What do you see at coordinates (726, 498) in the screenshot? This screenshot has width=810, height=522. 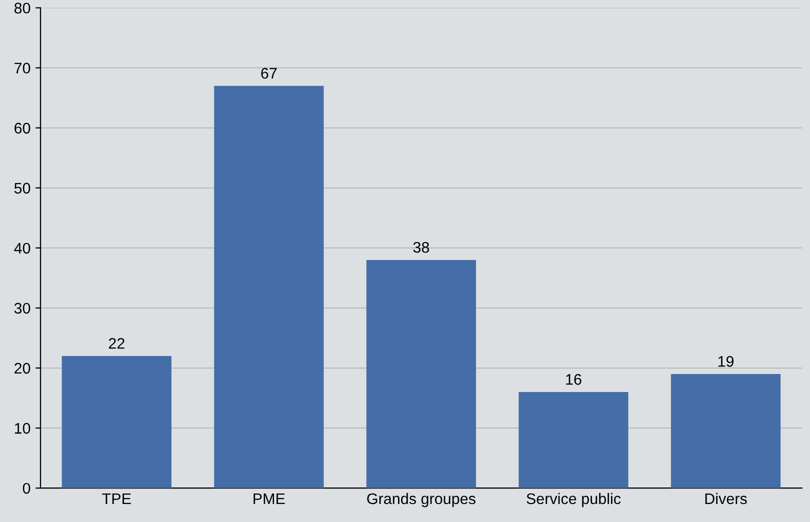 I see `x-tick-label: Divers` at bounding box center [726, 498].